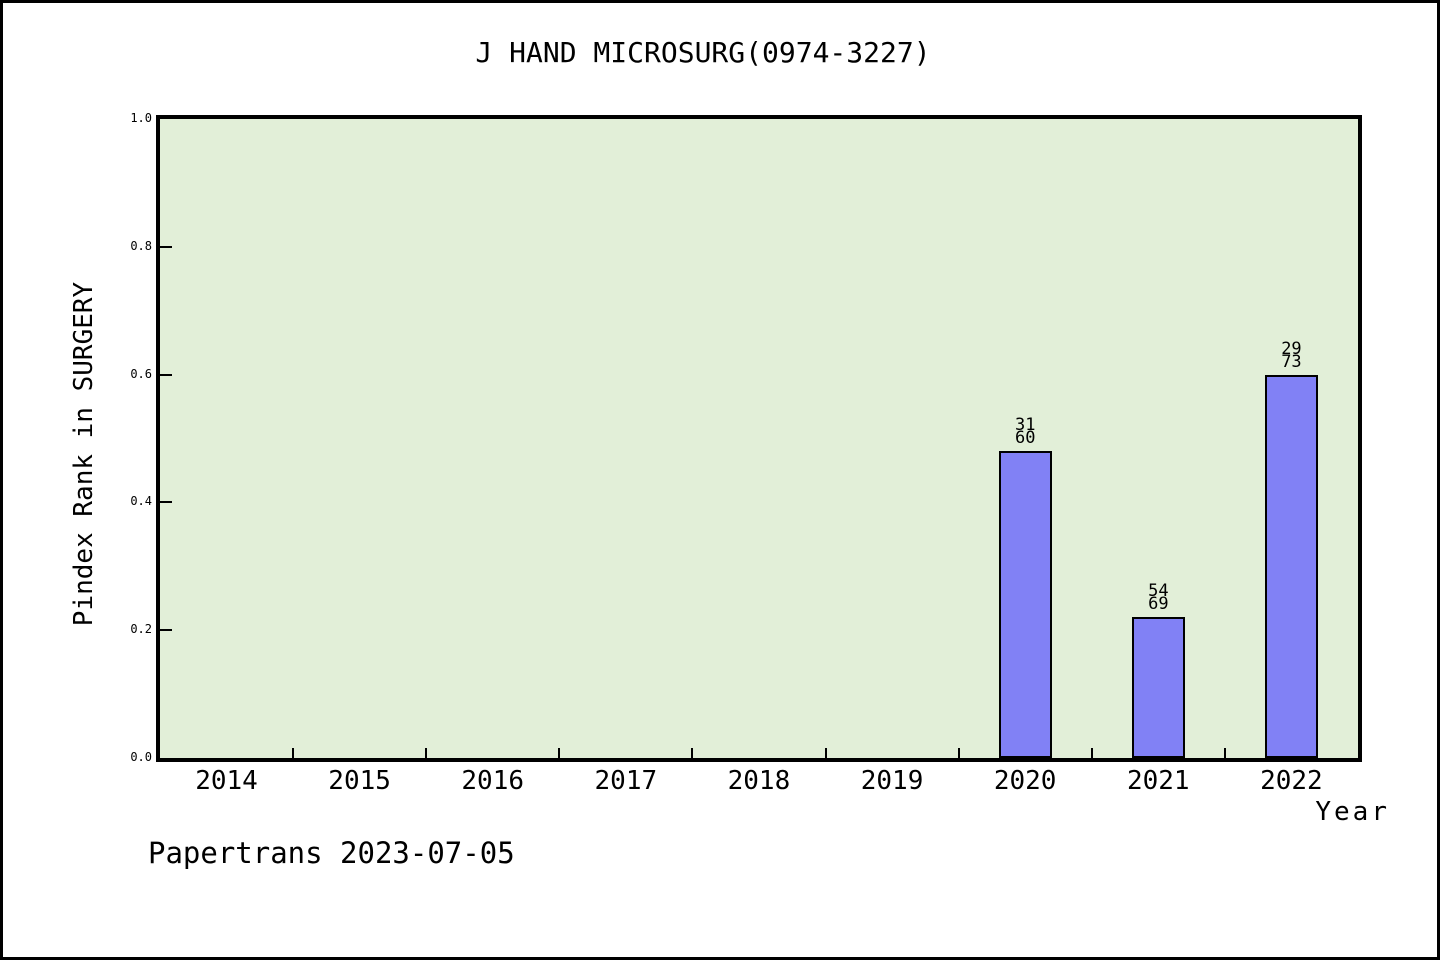  What do you see at coordinates (1158, 781) in the screenshot?
I see `x-tick-label: 2021` at bounding box center [1158, 781].